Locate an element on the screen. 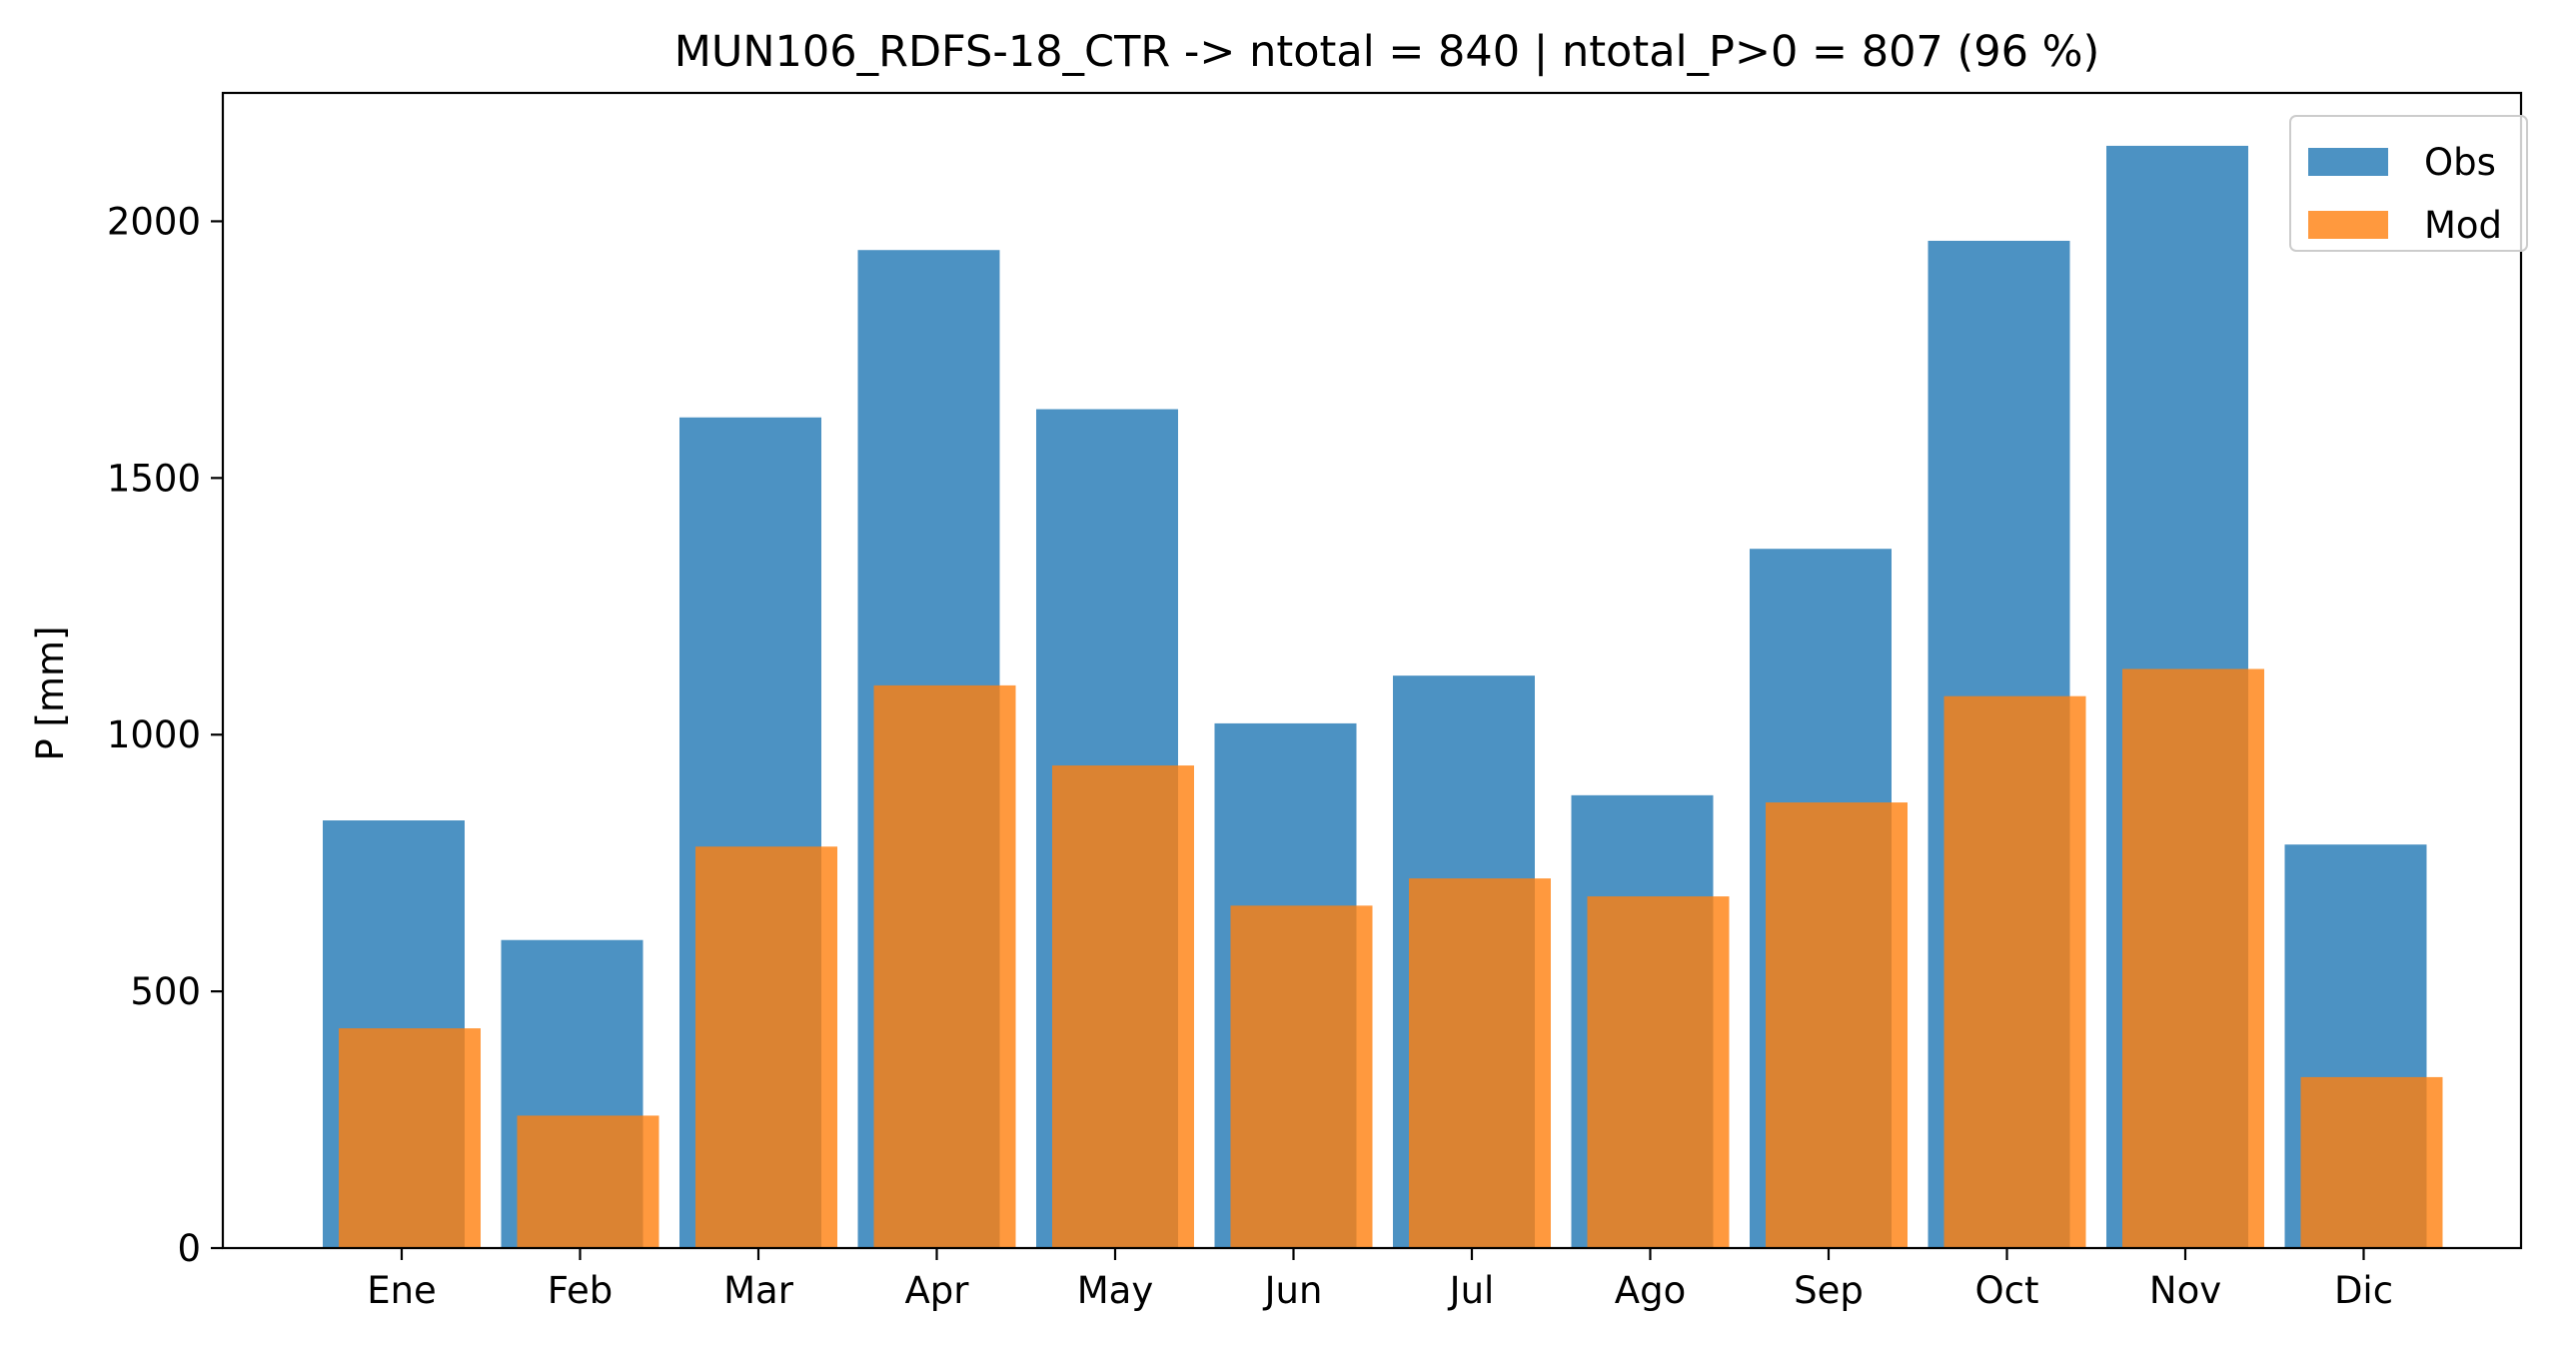  x-tick-label-mar: Mar is located at coordinates (758, 1291).